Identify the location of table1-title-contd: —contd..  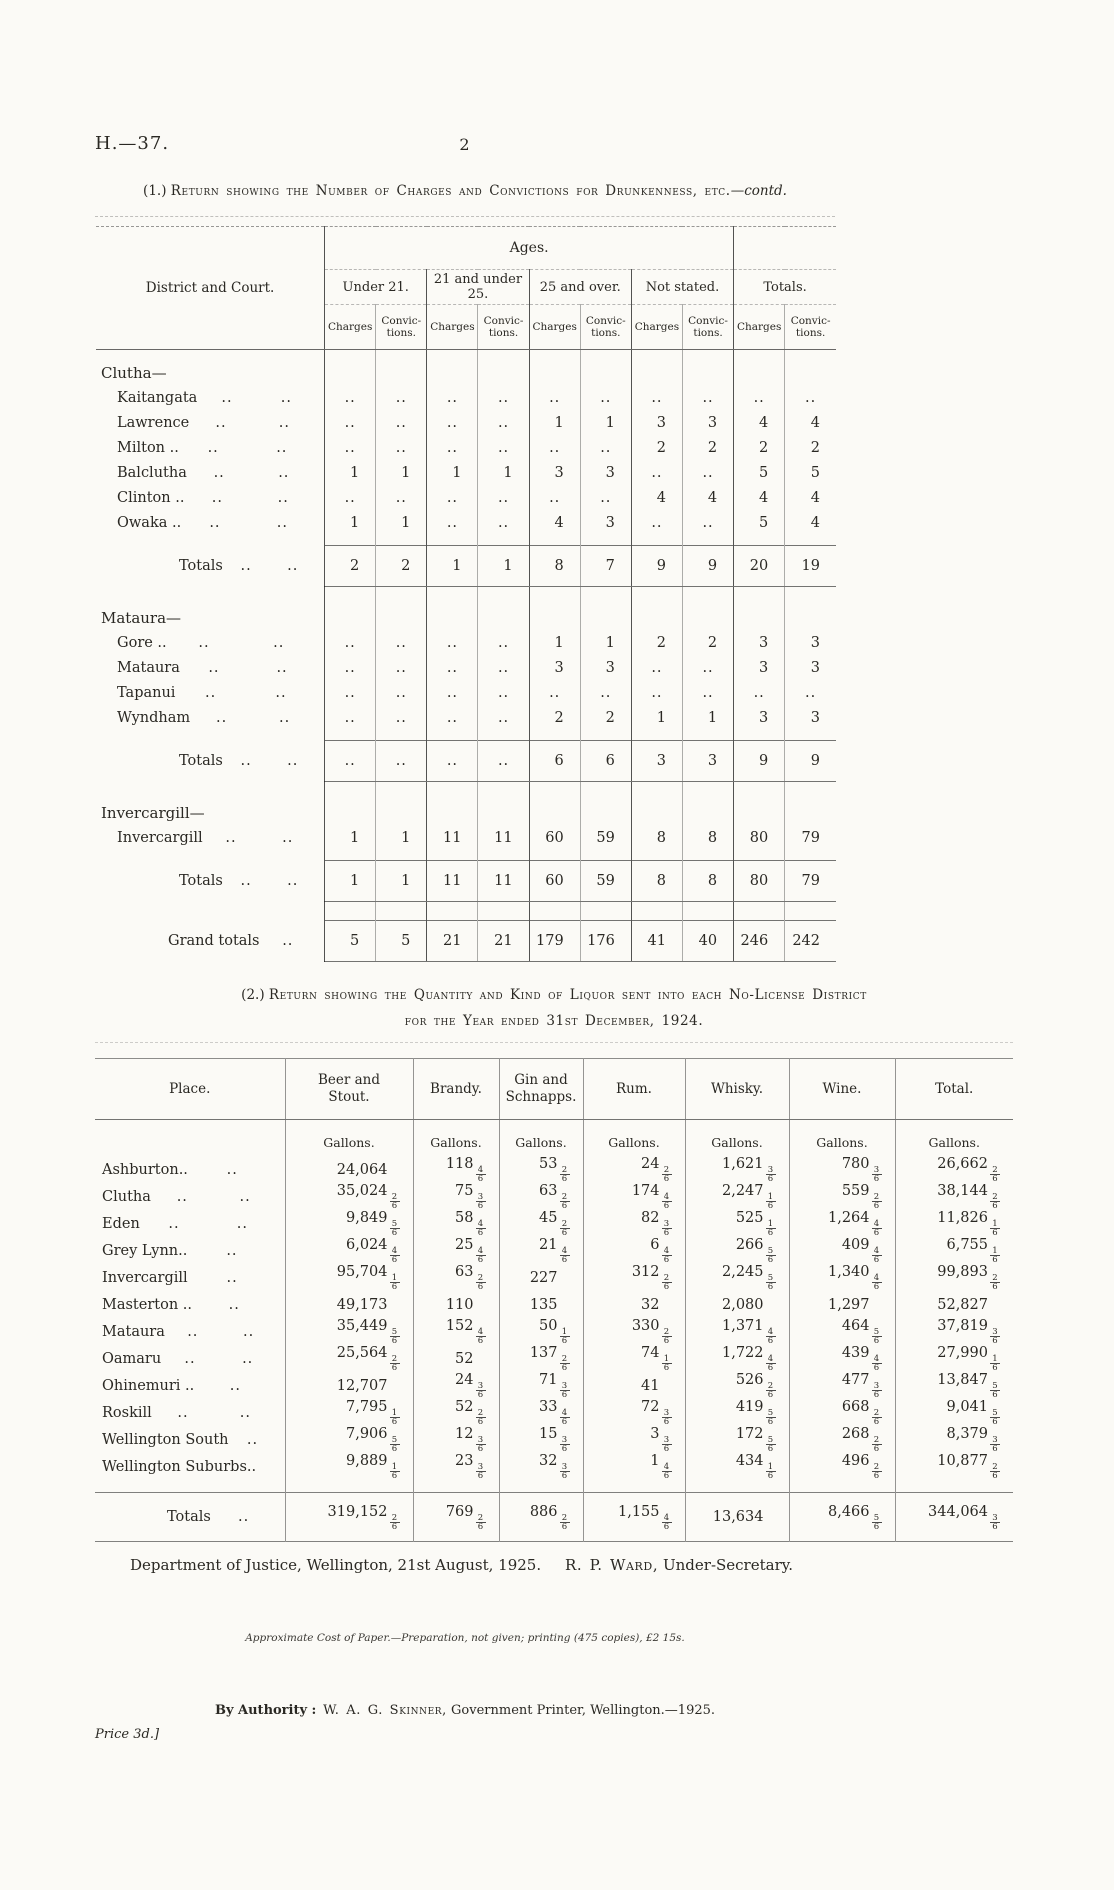
(758, 191).